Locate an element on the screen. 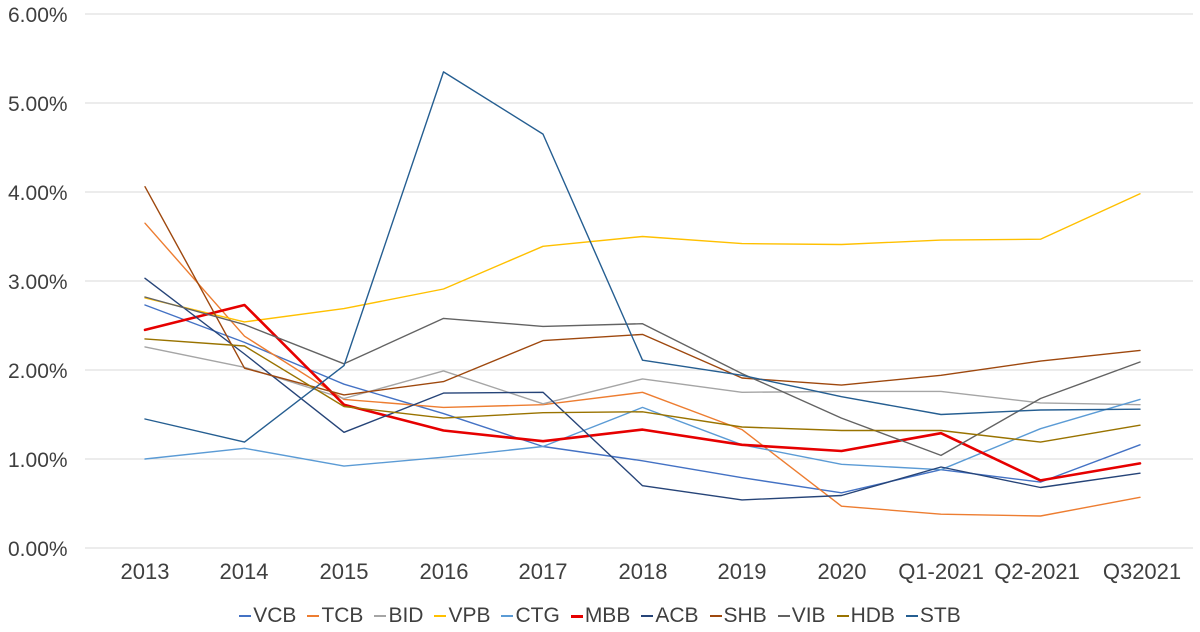 Image resolution: width=1200 pixels, height=632 pixels. legend-item-STB: STB is located at coordinates (933, 616).